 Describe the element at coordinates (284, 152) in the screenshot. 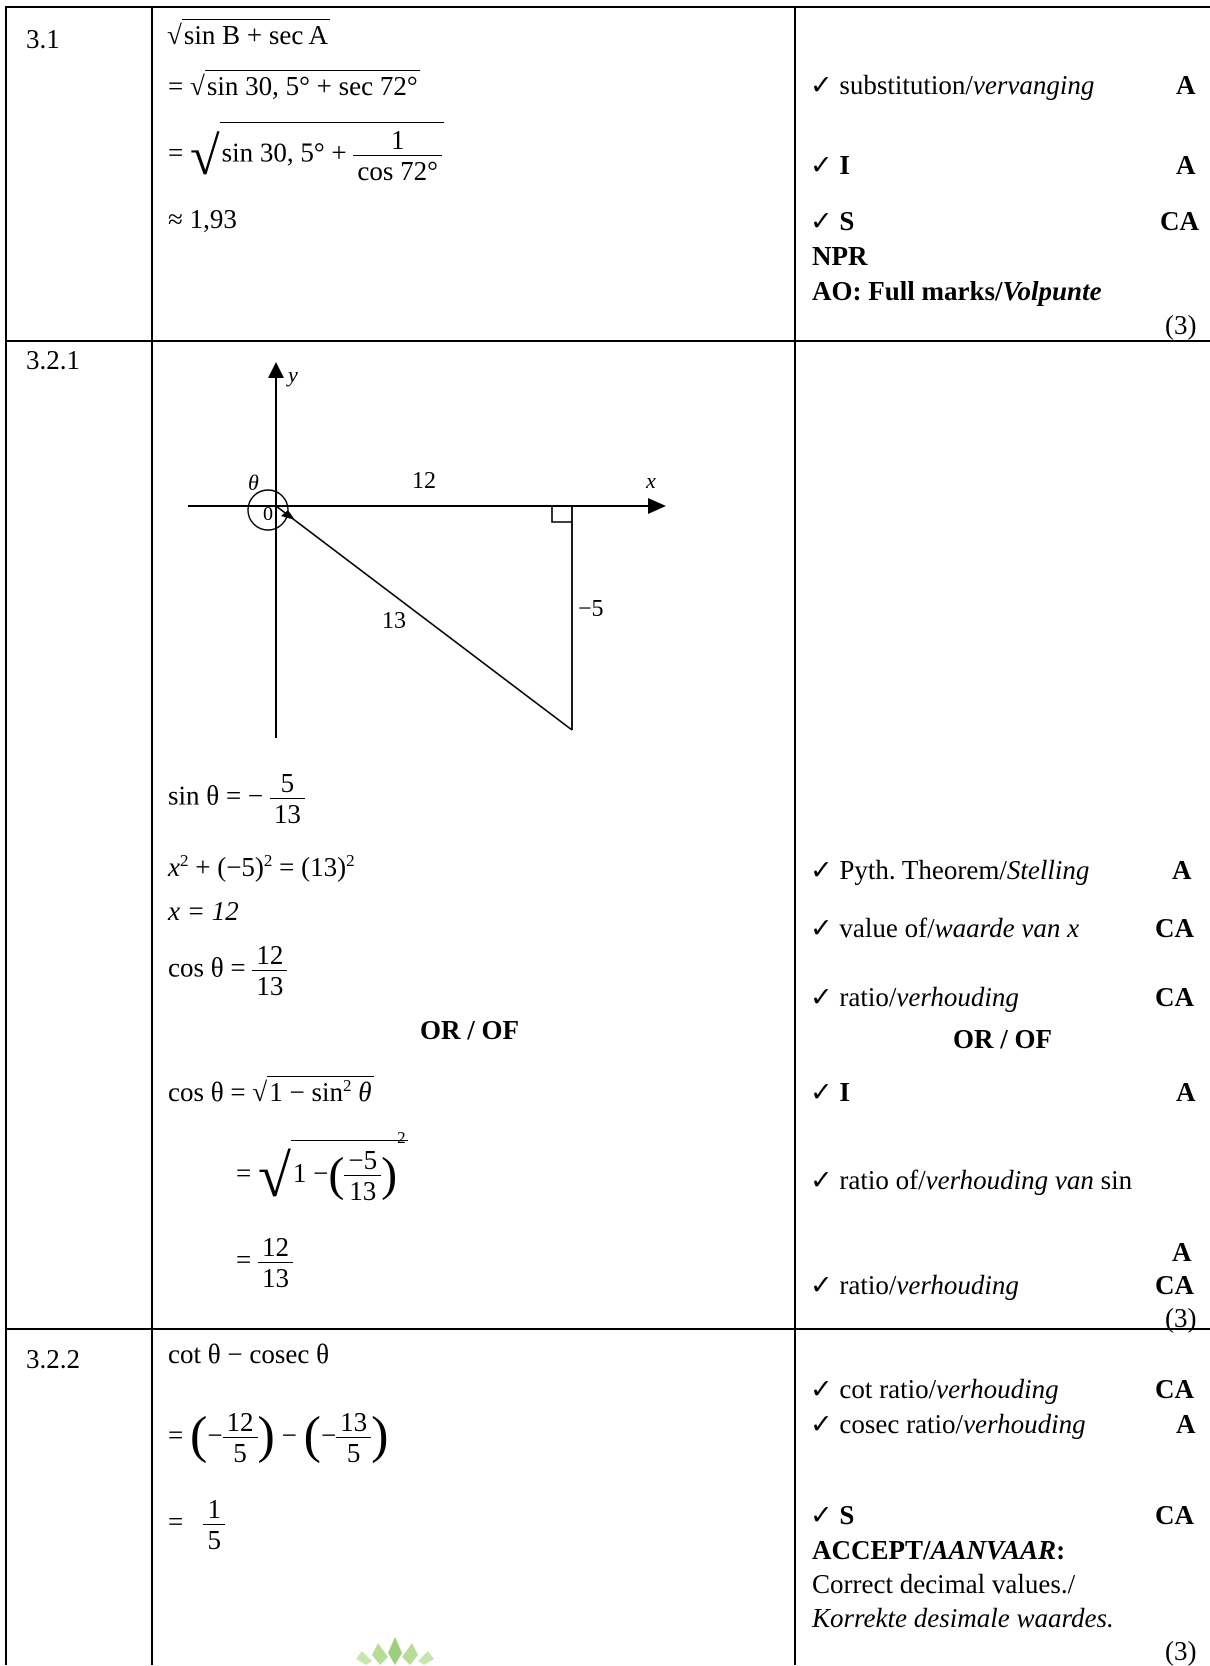

I see `radicand-text: sin 30, 5° +` at that location.